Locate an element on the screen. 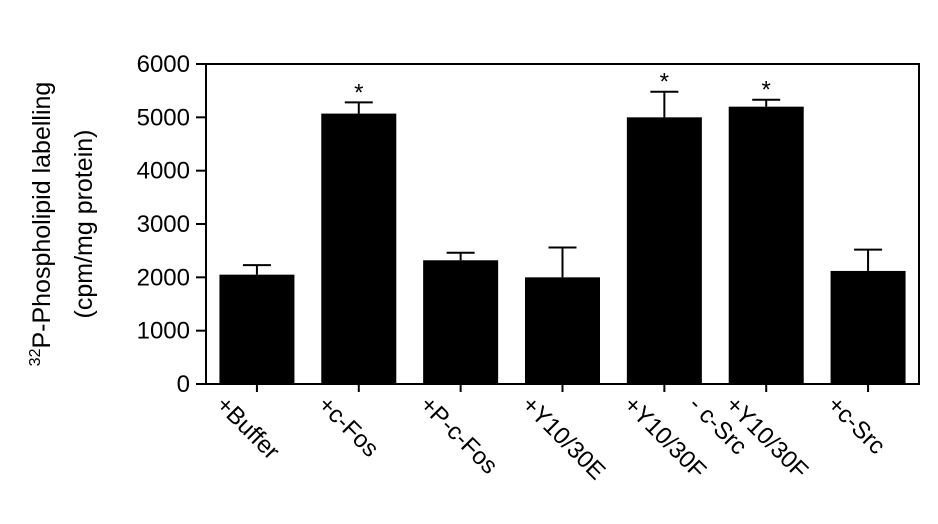  y-axis-title-line1: 32P-Phospholipid labelling is located at coordinates (41, 224).